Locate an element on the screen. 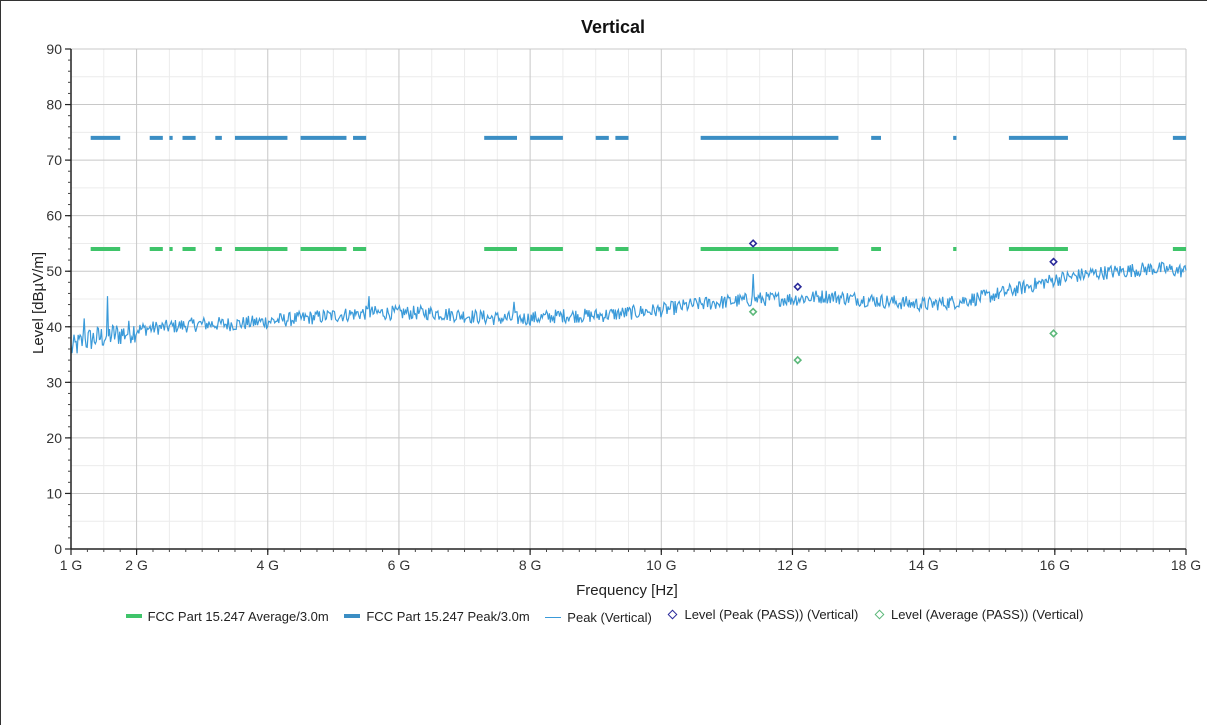  x-tick-label: 1 G is located at coordinates (71, 565).